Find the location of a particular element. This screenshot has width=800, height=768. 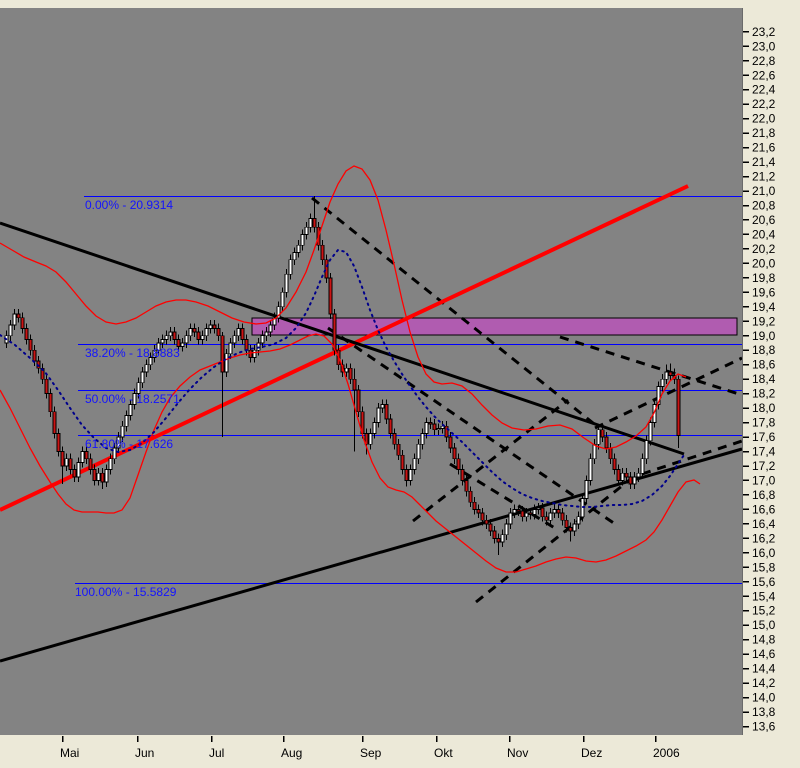

y-tick-label: 13,8 is located at coordinates (764, 712).